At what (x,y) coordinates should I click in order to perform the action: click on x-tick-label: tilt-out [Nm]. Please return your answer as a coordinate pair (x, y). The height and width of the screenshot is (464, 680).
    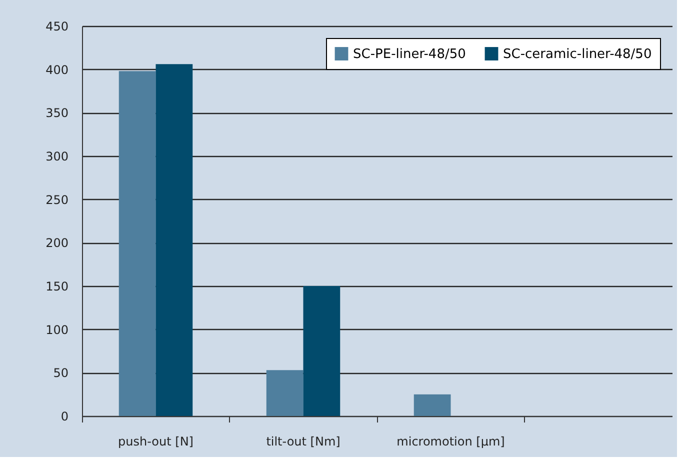
    Looking at the image, I should click on (303, 441).